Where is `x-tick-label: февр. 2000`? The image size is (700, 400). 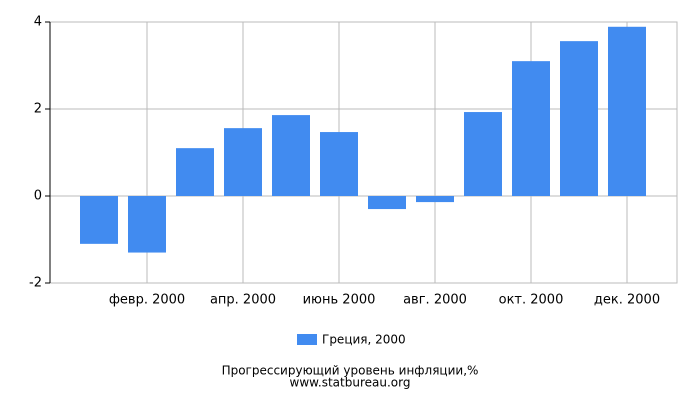
x-tick-label: февр. 2000 is located at coordinates (147, 300).